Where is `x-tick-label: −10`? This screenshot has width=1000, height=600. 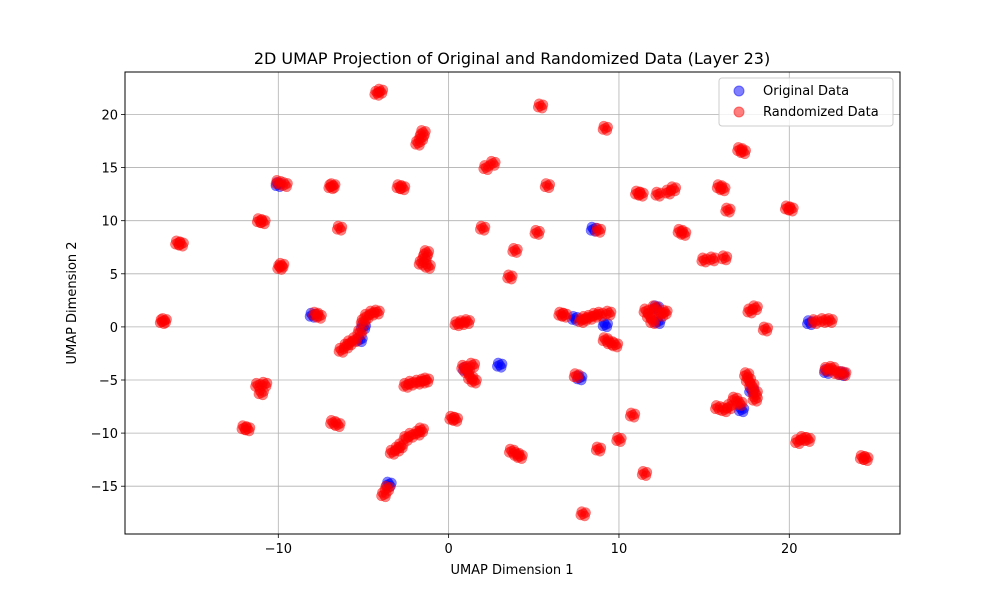 x-tick-label: −10 is located at coordinates (278, 549).